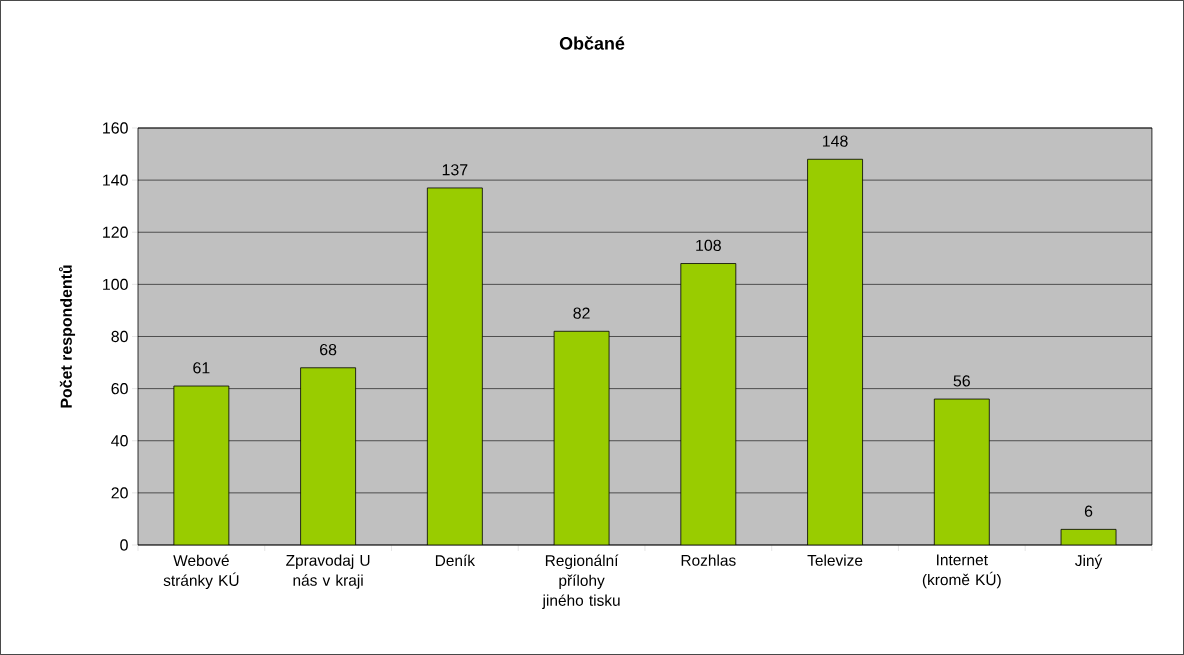  What do you see at coordinates (455, 560) in the screenshot?
I see `x-tick-label: Deník` at bounding box center [455, 560].